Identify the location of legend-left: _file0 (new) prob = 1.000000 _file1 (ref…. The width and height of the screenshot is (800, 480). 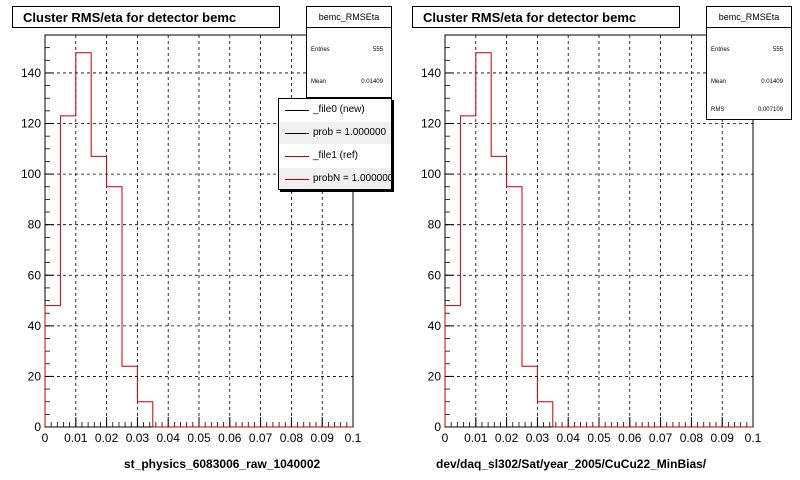
(335, 144).